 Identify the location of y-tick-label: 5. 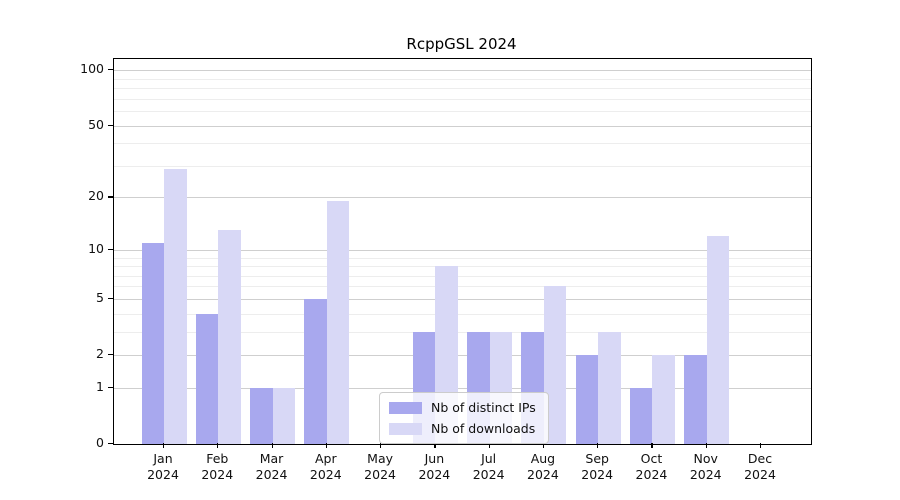
(100, 297).